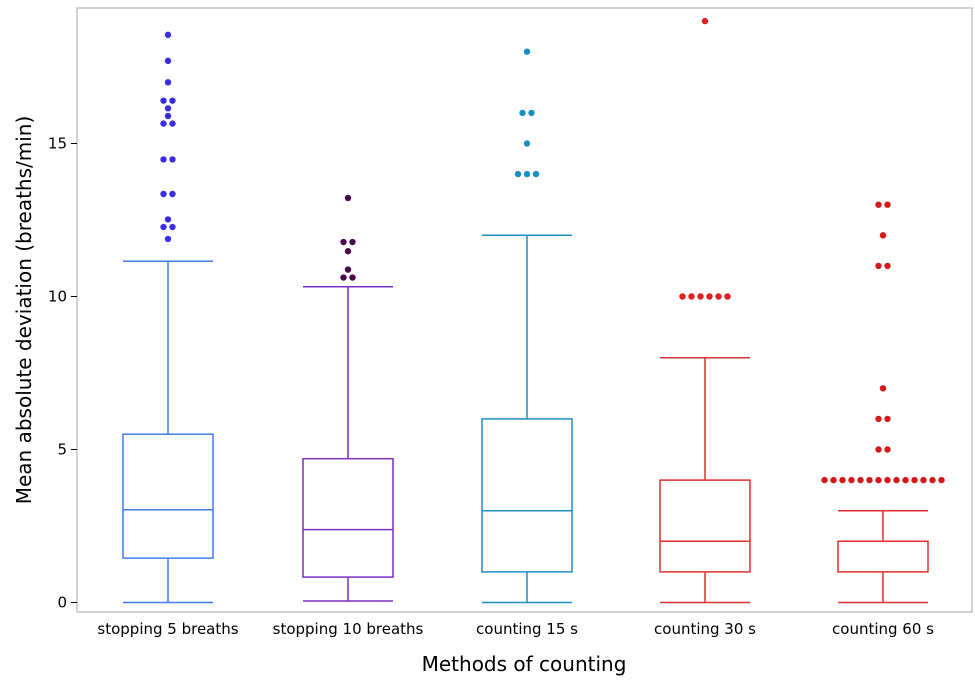 This screenshot has width=975, height=680. Describe the element at coordinates (57, 144) in the screenshot. I see `y-tick-label: 15` at that location.